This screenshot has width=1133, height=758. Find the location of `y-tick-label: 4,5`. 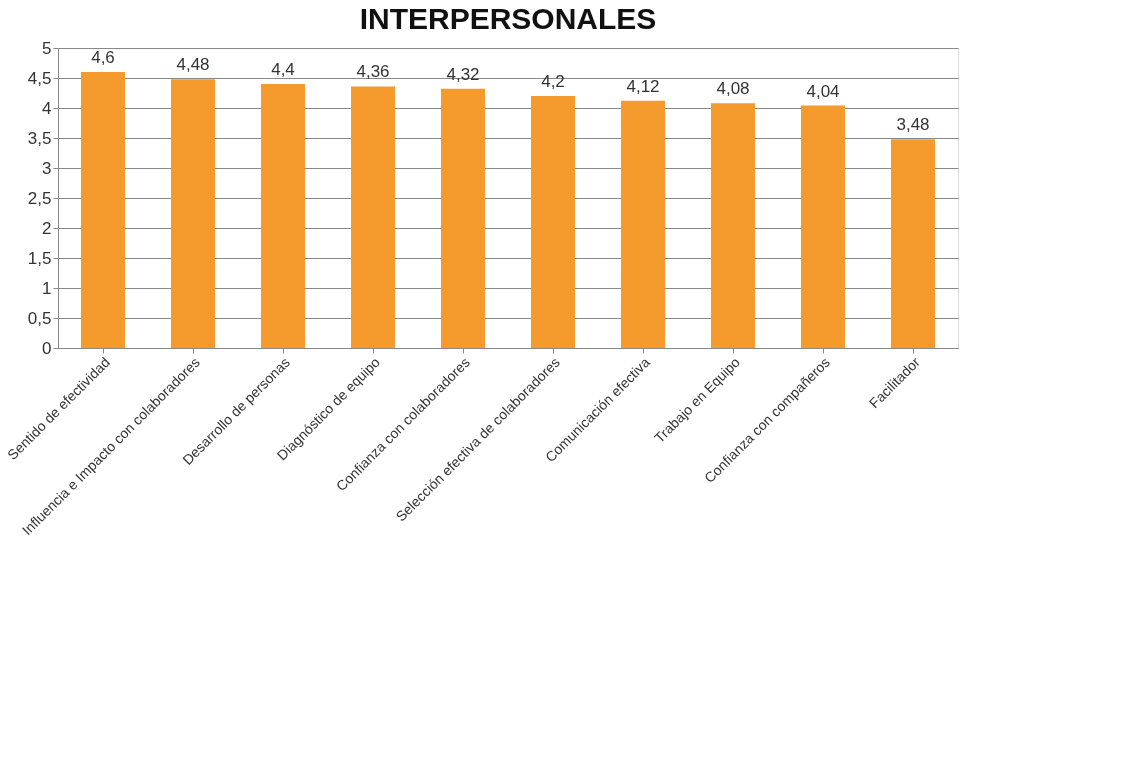

y-tick-label: 4,5 is located at coordinates (39, 78).